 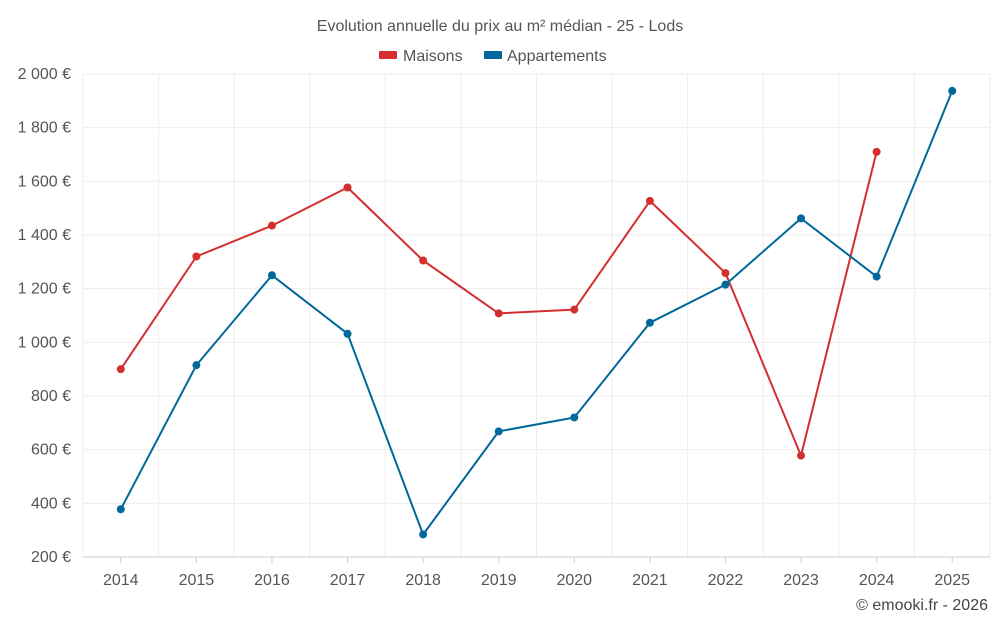 What do you see at coordinates (423, 580) in the screenshot?
I see `x-tick-label: 2018` at bounding box center [423, 580].